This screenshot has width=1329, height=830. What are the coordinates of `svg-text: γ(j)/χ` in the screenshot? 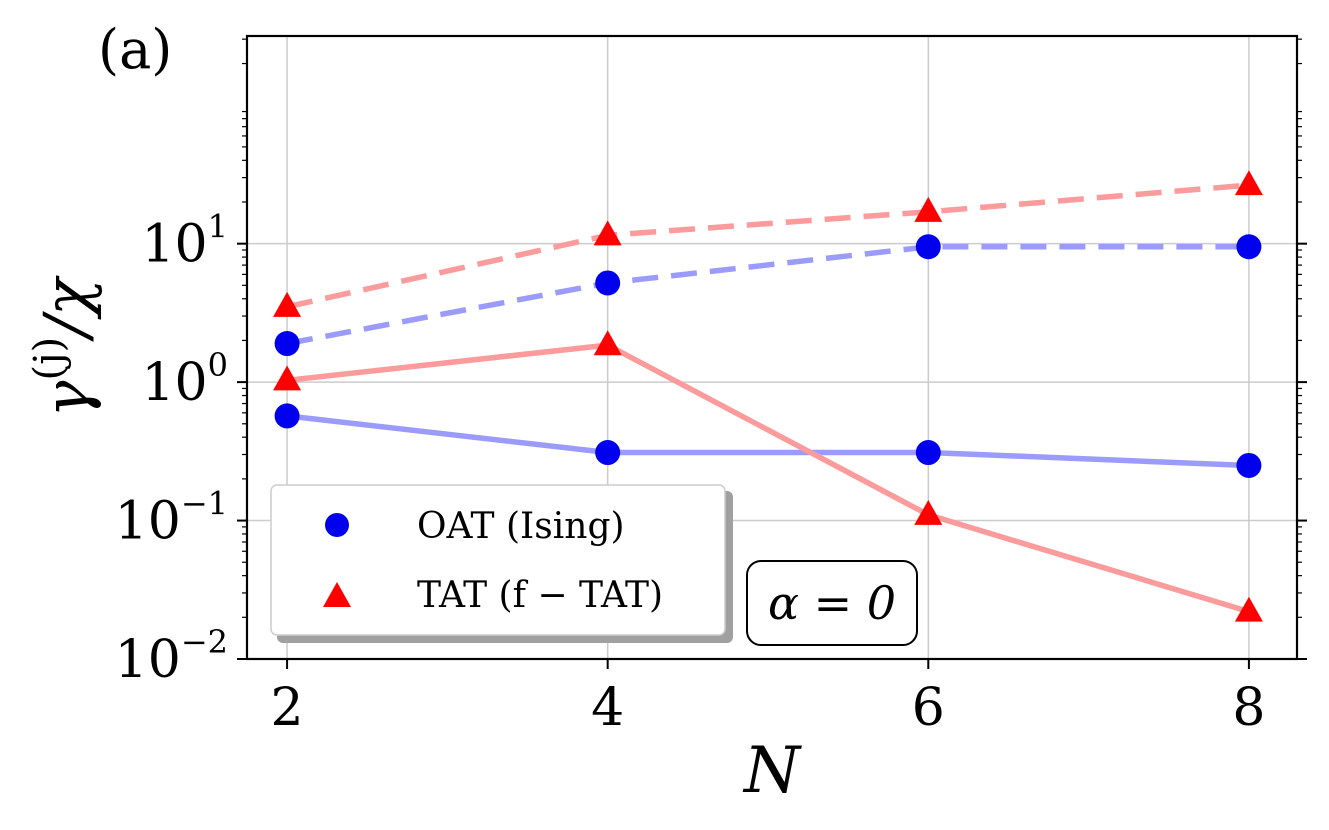 It's located at (64, 346).